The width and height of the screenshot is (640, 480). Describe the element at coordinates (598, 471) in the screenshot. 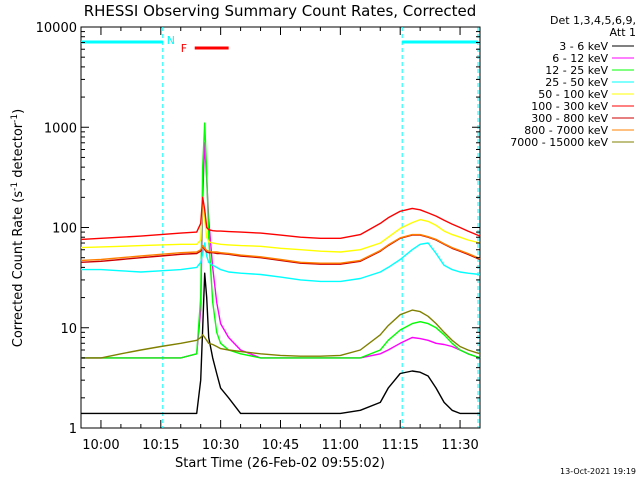

I see `timestamp: 13-Oct-2021 19:19` at that location.